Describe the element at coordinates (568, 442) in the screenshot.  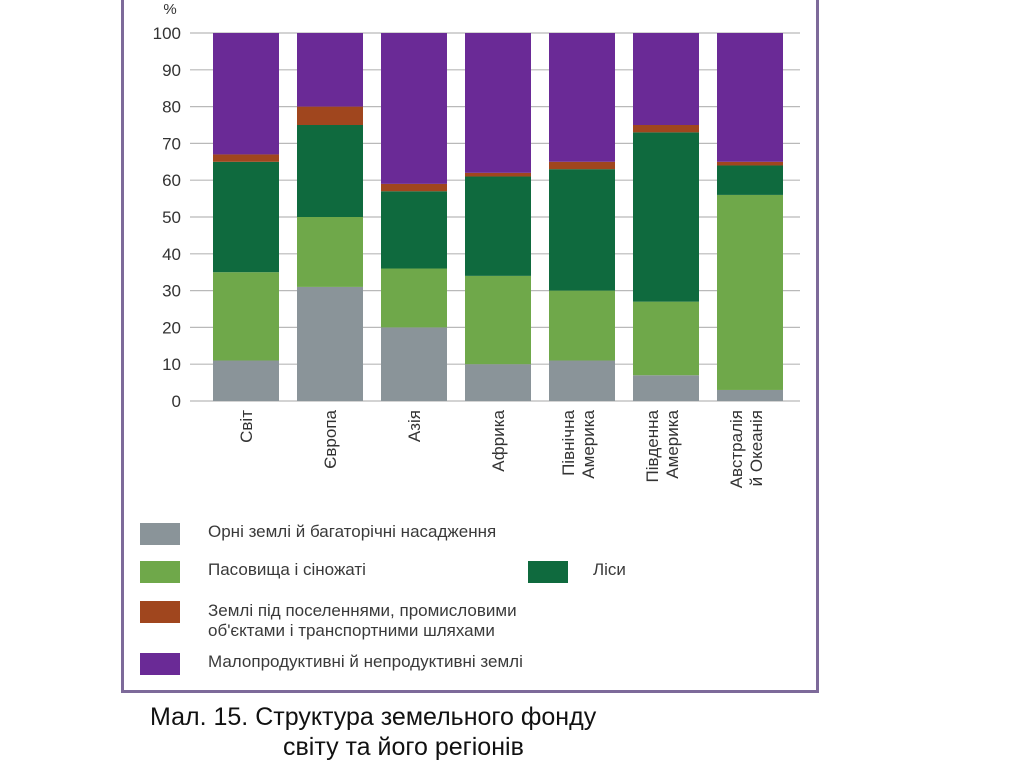
I see `x-tick-label-line: Північна` at that location.